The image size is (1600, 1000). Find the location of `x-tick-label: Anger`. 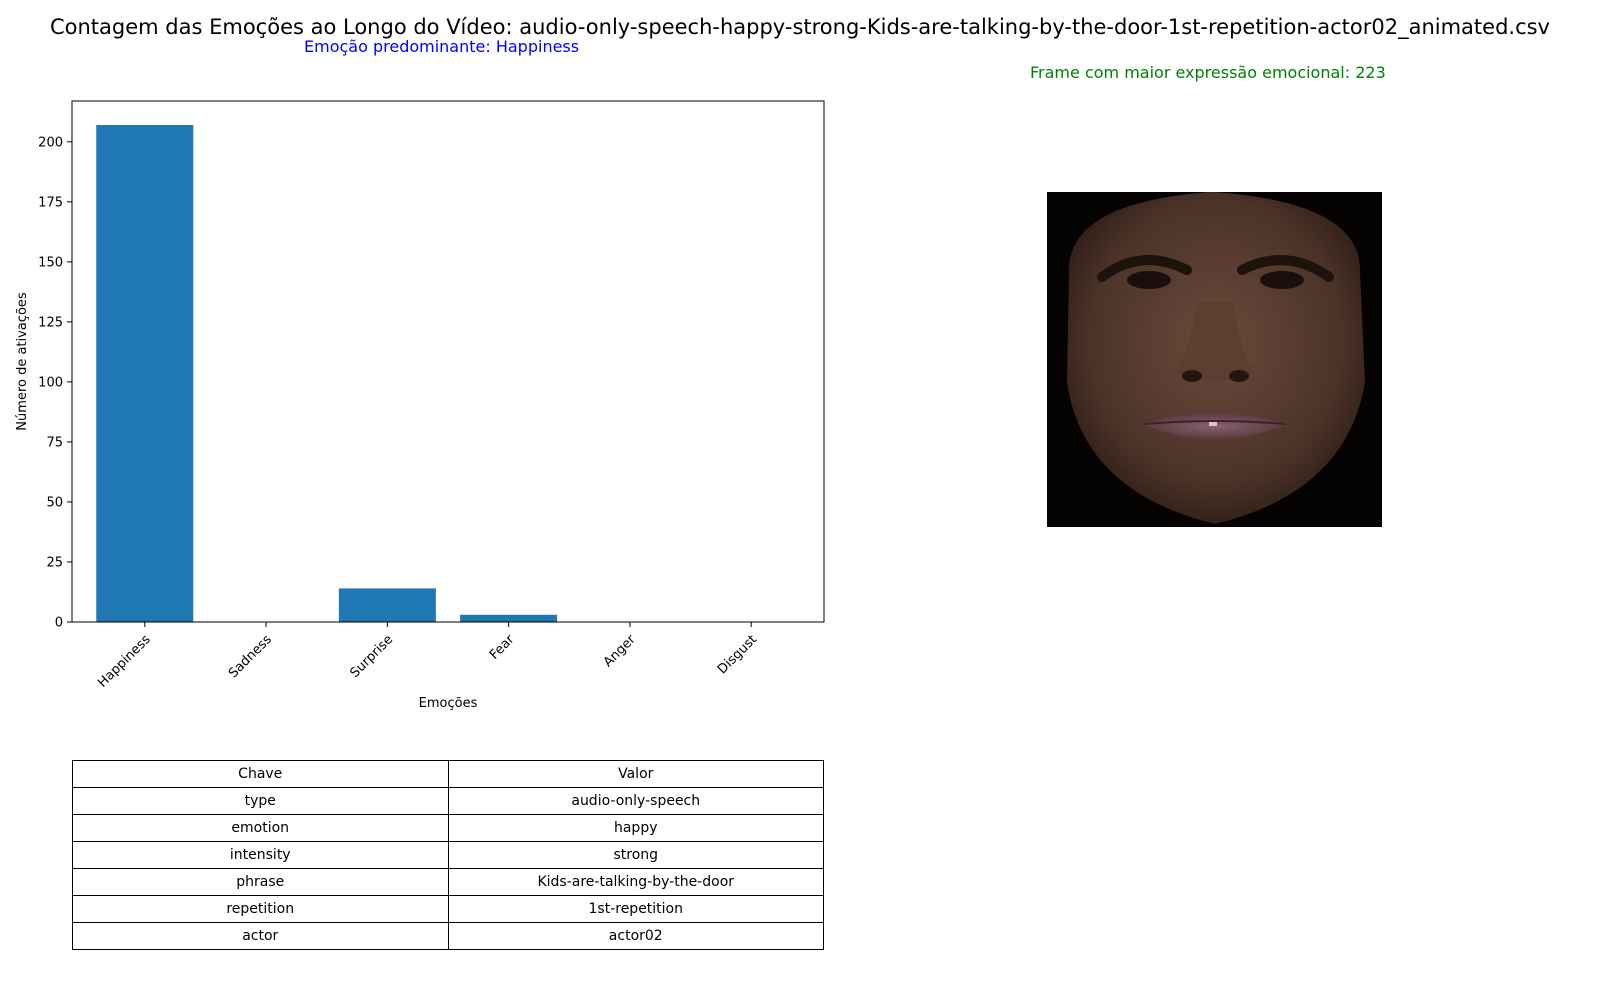

x-tick-label: Anger is located at coordinates (620, 651).